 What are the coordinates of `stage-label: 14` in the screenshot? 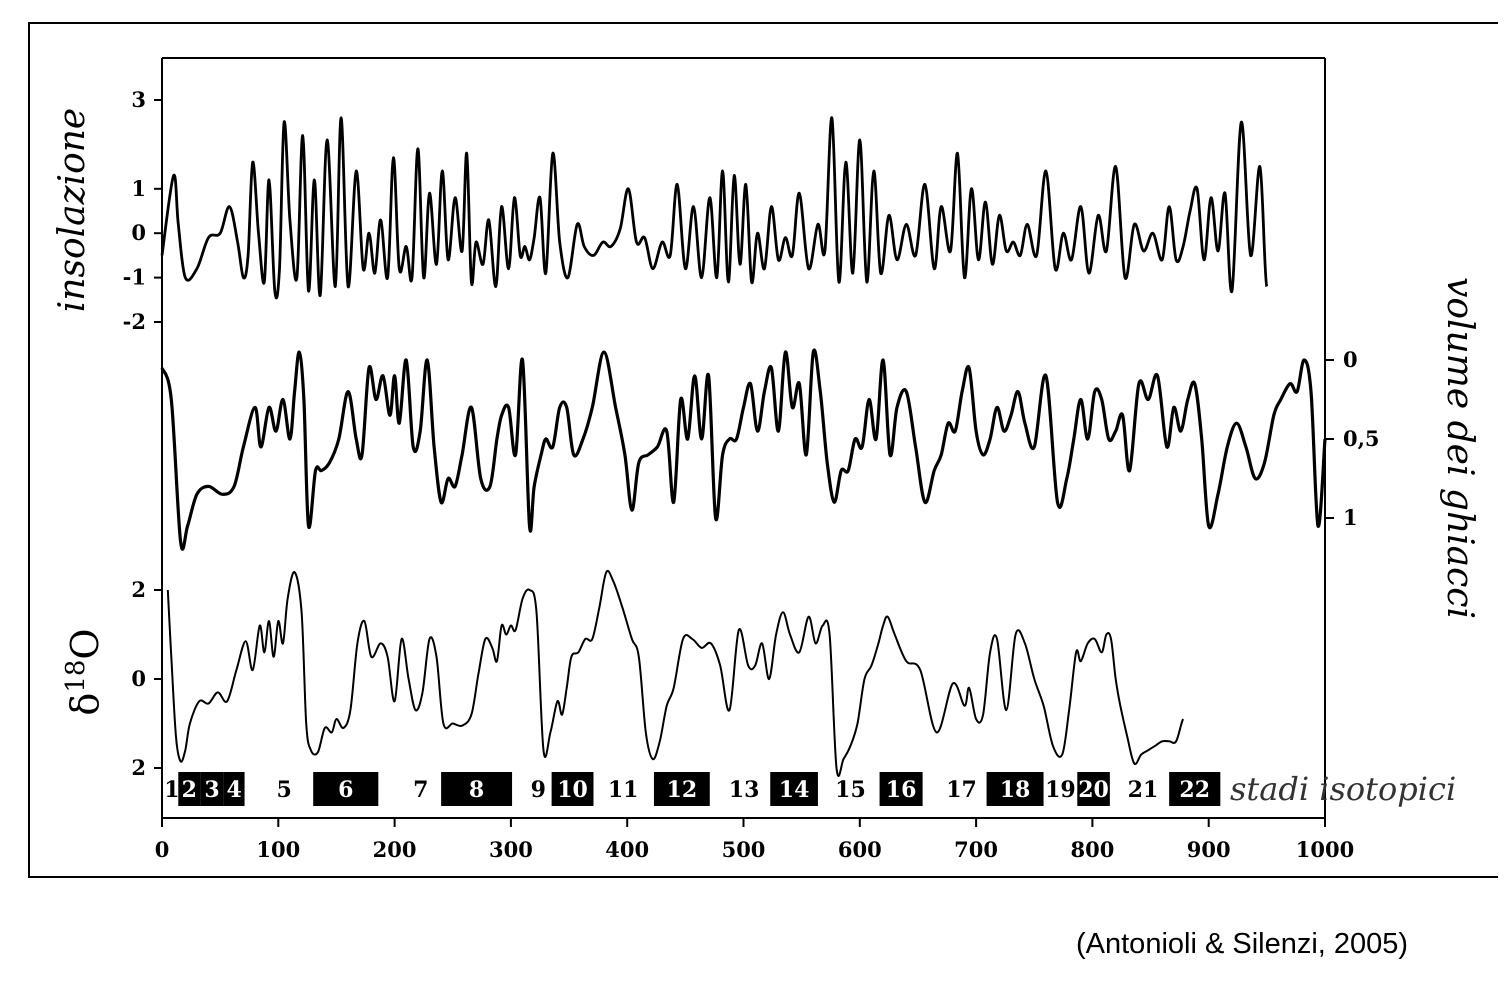 It's located at (794, 790).